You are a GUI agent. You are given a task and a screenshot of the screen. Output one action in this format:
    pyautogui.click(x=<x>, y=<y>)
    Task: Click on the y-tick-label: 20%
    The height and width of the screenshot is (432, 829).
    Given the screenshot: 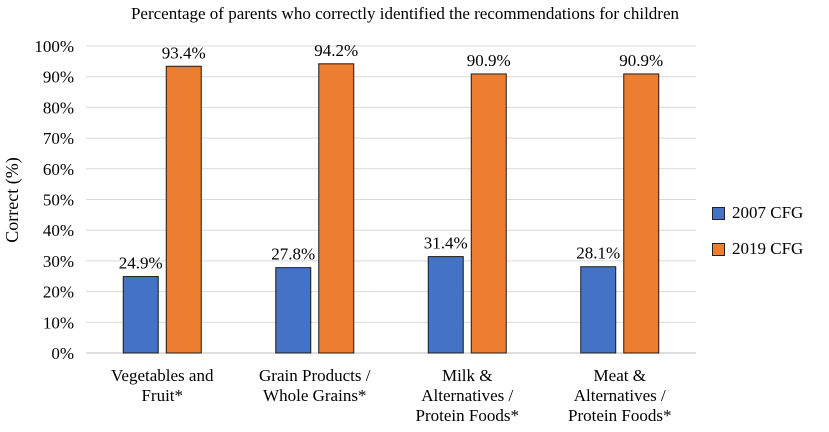 What is the action you would take?
    pyautogui.click(x=58, y=292)
    